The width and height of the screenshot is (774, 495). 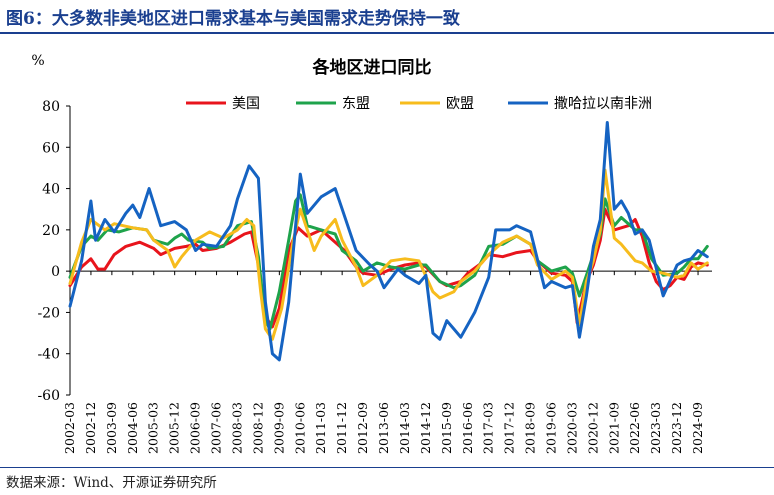 What do you see at coordinates (246, 104) in the screenshot?
I see `legend-label-0: 美国` at bounding box center [246, 104].